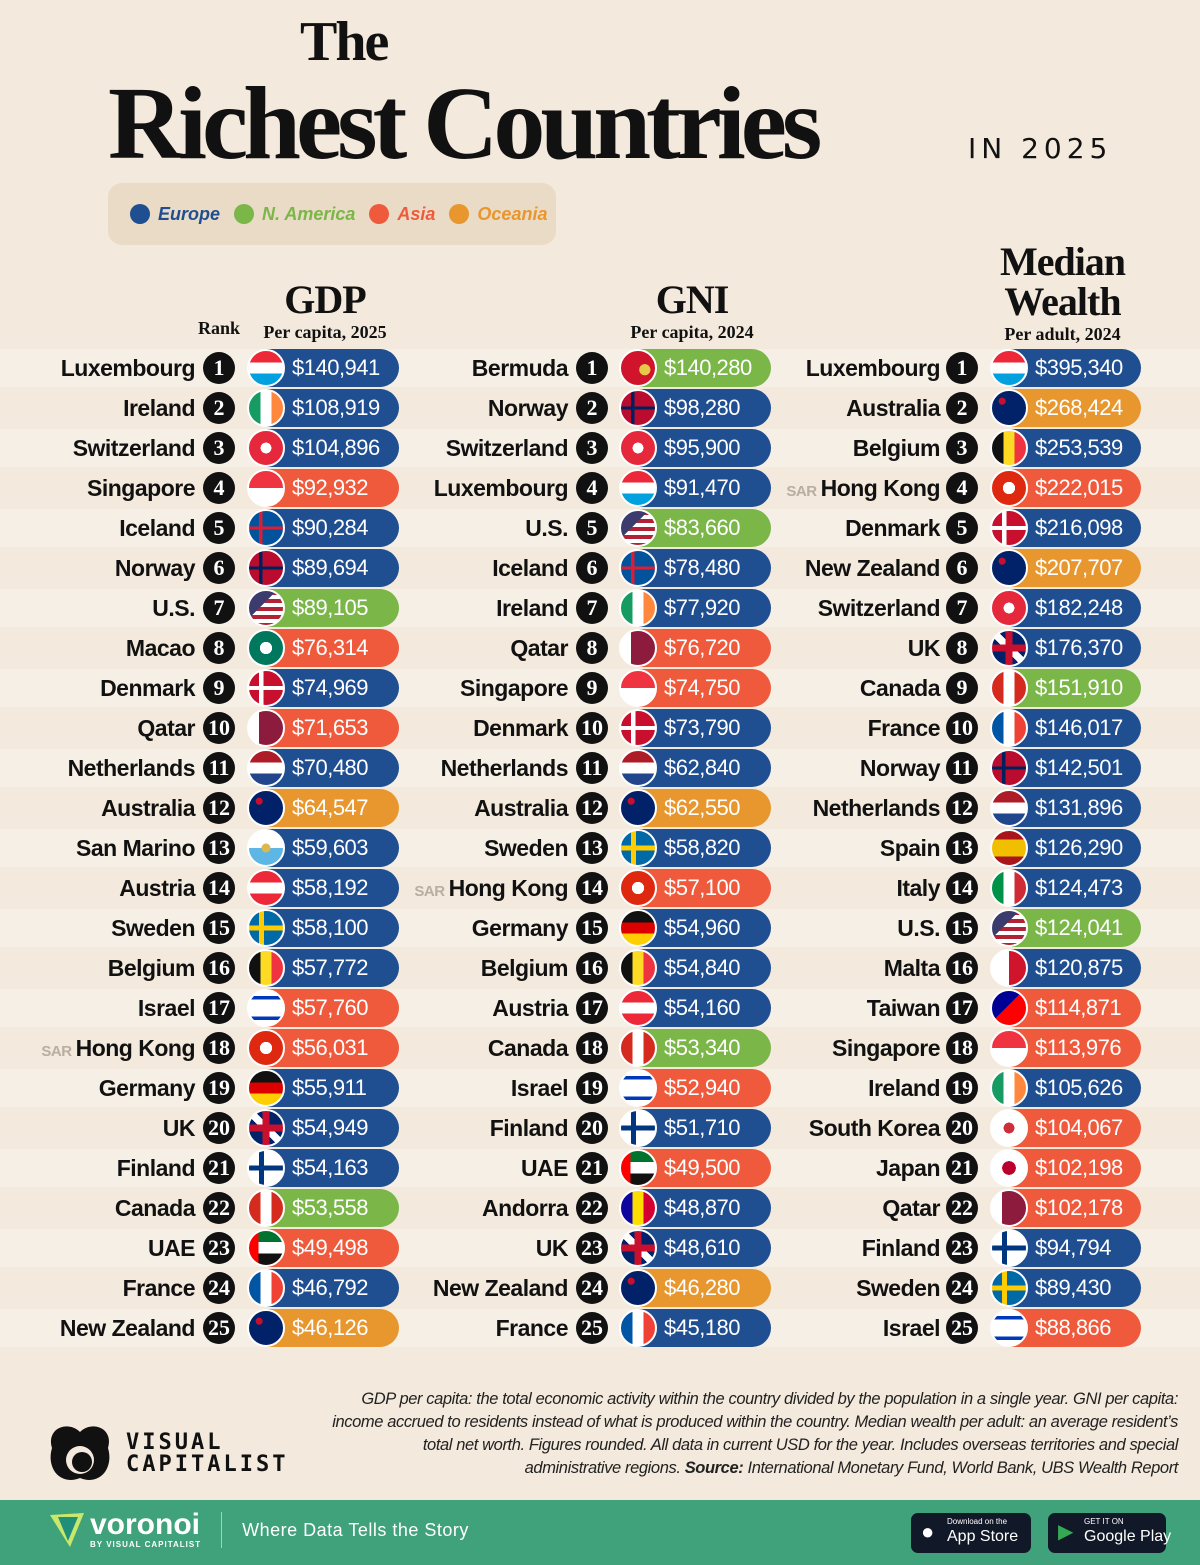 This screenshot has width=1200, height=1565. Describe the element at coordinates (1128, 1536) in the screenshot. I see `google-play-label: Google Play` at that location.